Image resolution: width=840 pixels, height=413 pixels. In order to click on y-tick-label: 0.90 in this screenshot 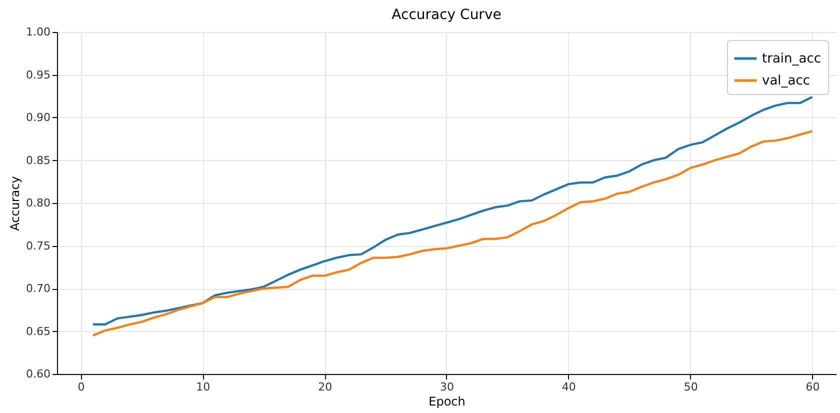, I will do `click(38, 117)`.